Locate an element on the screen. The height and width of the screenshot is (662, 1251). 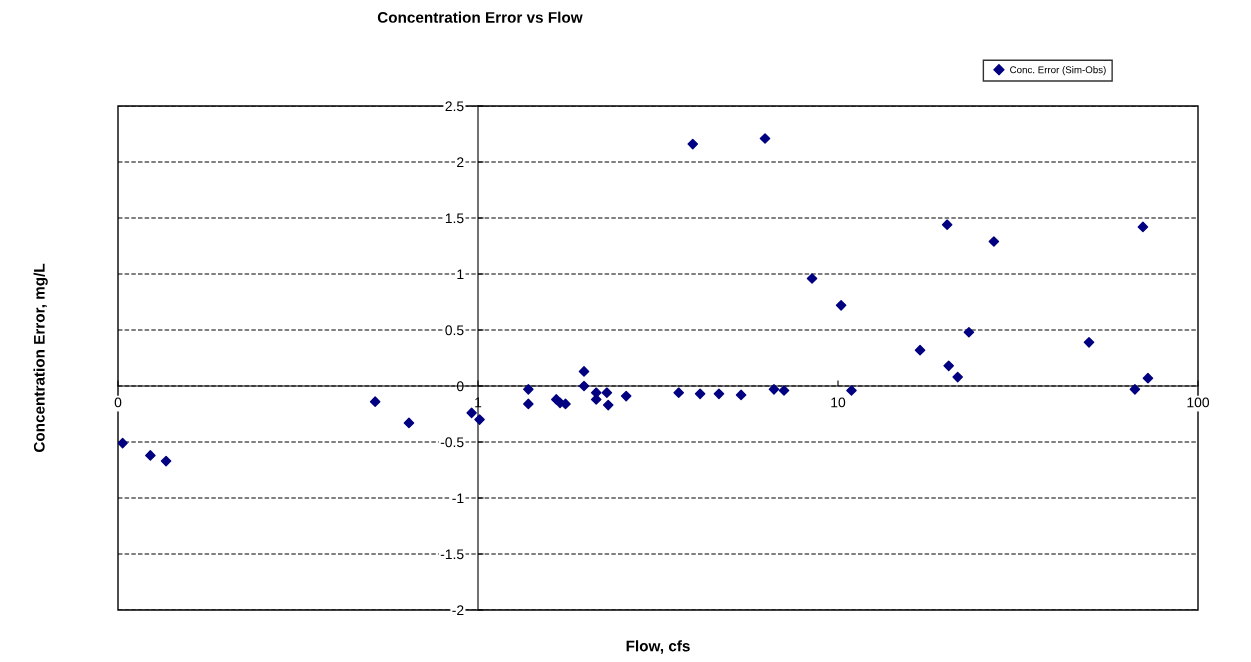
y-tick-label: -1.5 is located at coordinates (452, 554).